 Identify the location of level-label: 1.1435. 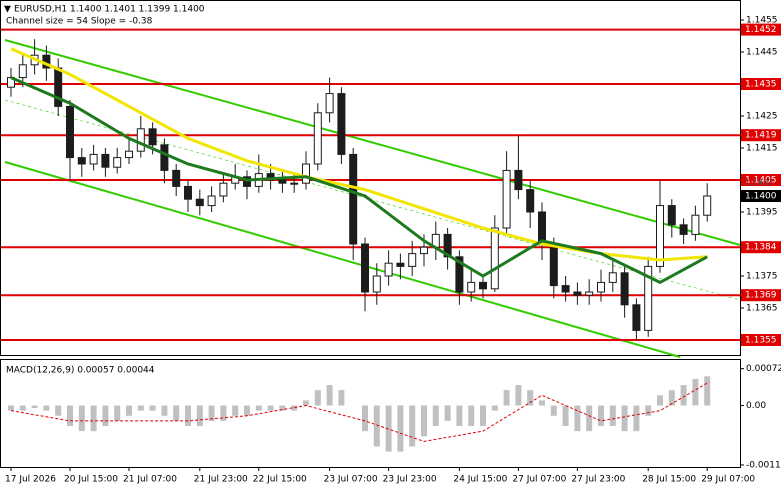
(761, 85).